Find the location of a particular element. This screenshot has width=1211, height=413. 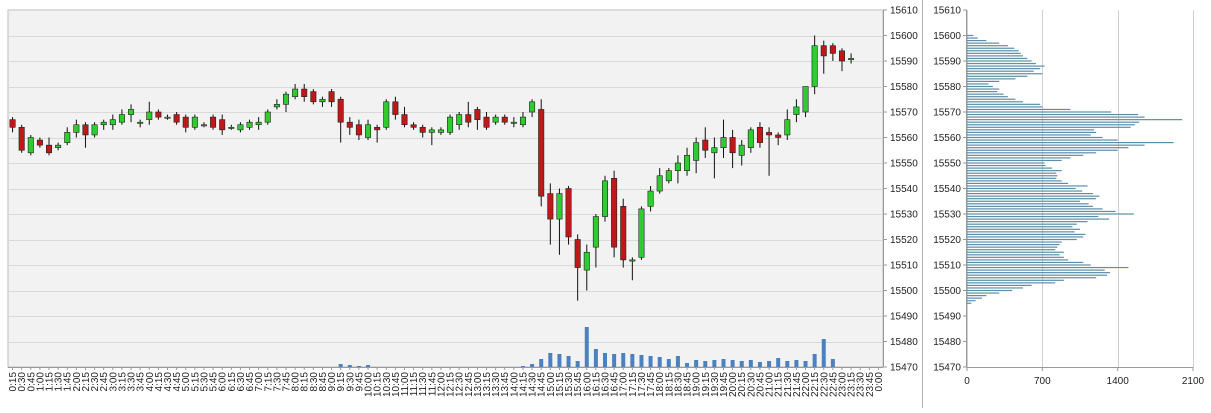

profile-y-tick-label: 15580 is located at coordinates (947, 87).